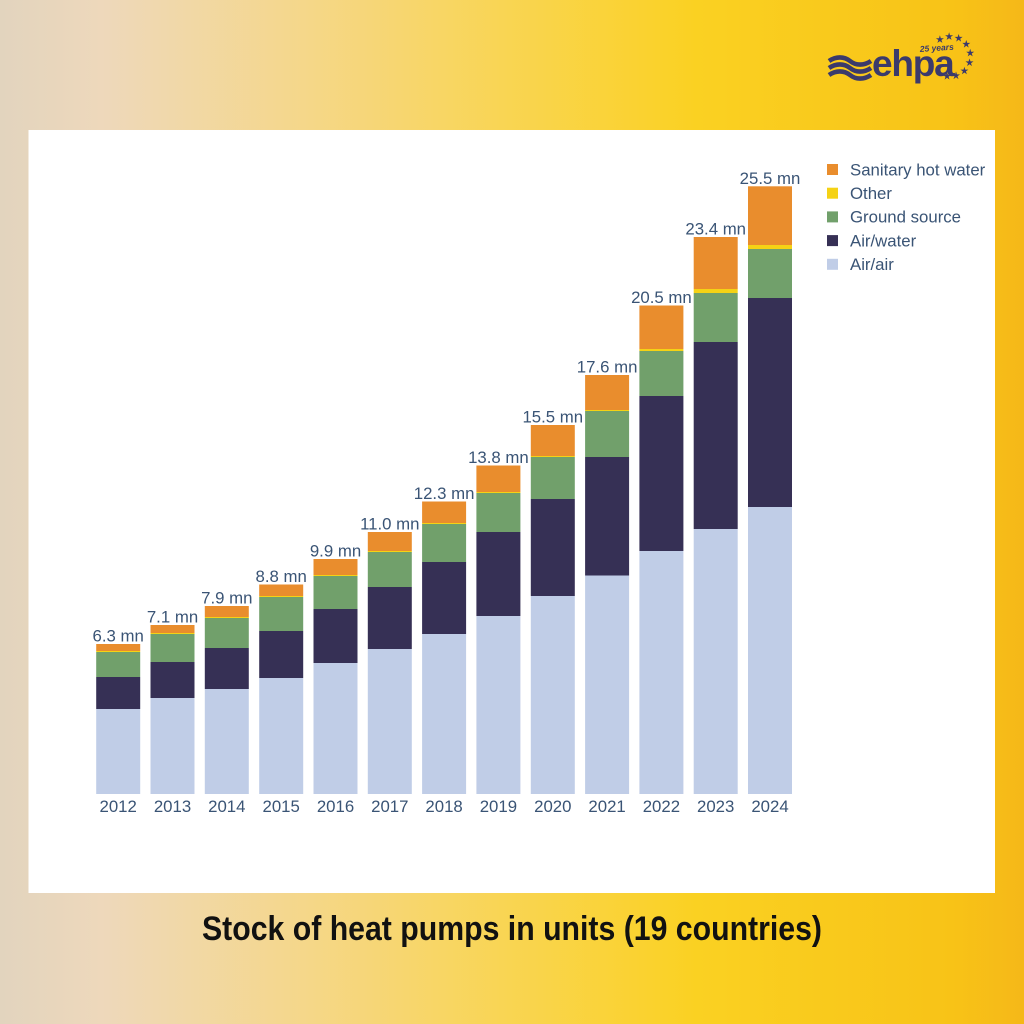  Describe the element at coordinates (715, 229) in the screenshot. I see `svg-text: 23.4 mn` at that location.